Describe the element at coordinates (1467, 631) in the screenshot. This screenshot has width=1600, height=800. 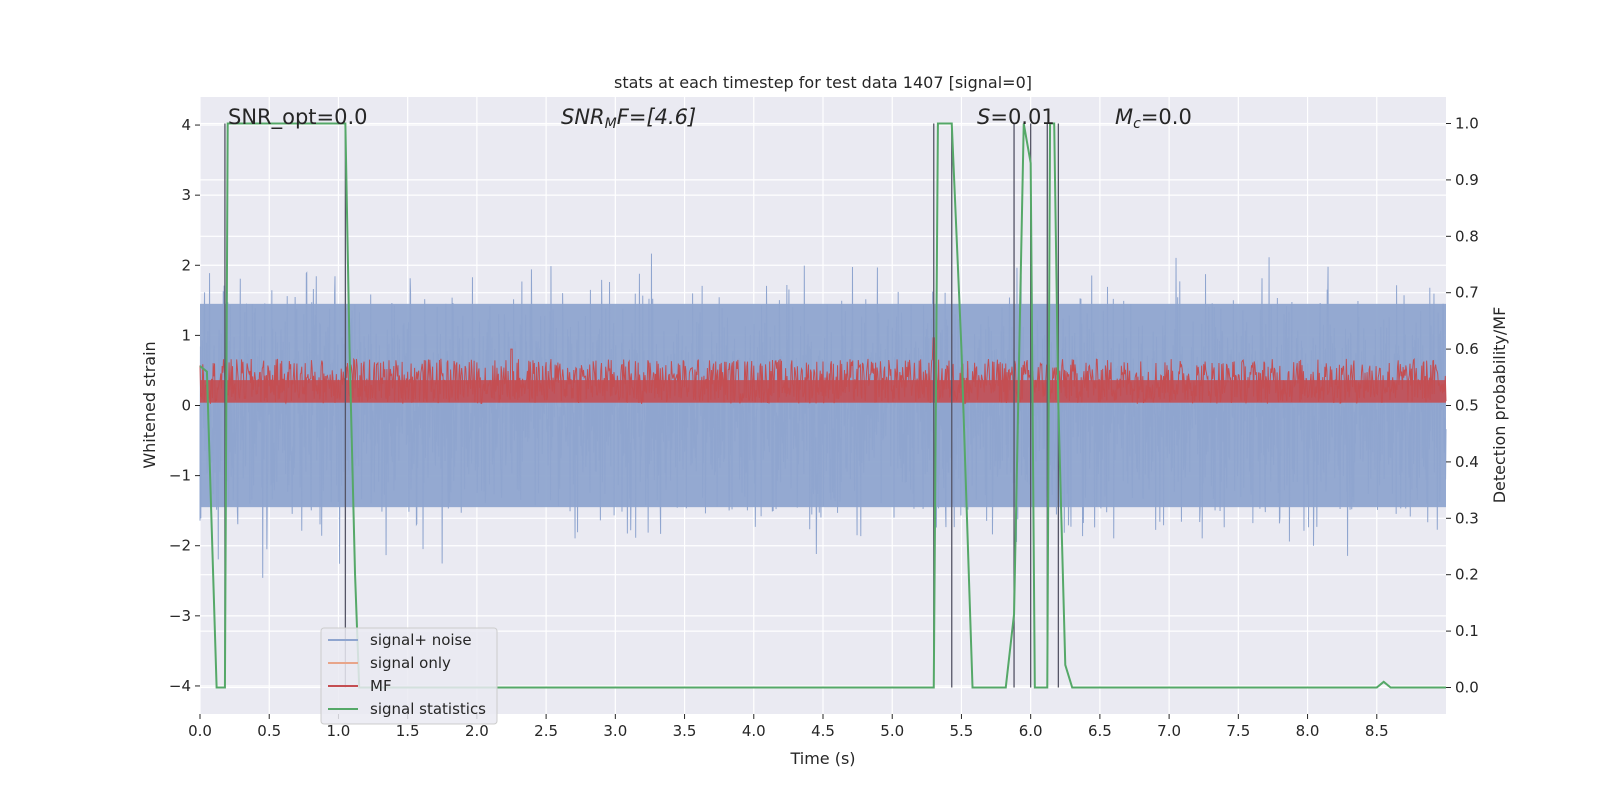
I see `y-tick-label-right-9: 0.1` at that location.